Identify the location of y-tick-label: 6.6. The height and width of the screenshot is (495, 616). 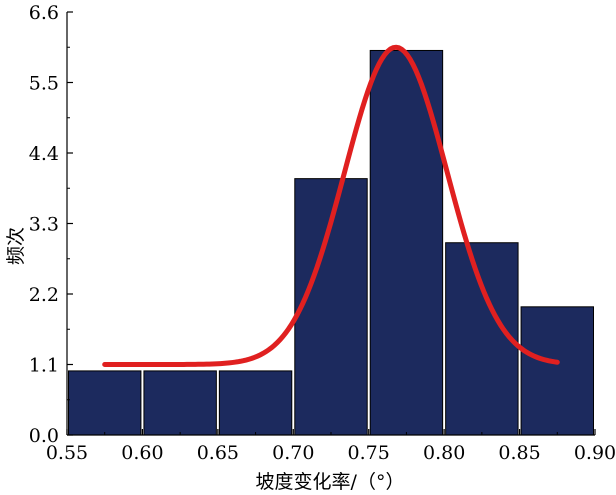
(44, 13).